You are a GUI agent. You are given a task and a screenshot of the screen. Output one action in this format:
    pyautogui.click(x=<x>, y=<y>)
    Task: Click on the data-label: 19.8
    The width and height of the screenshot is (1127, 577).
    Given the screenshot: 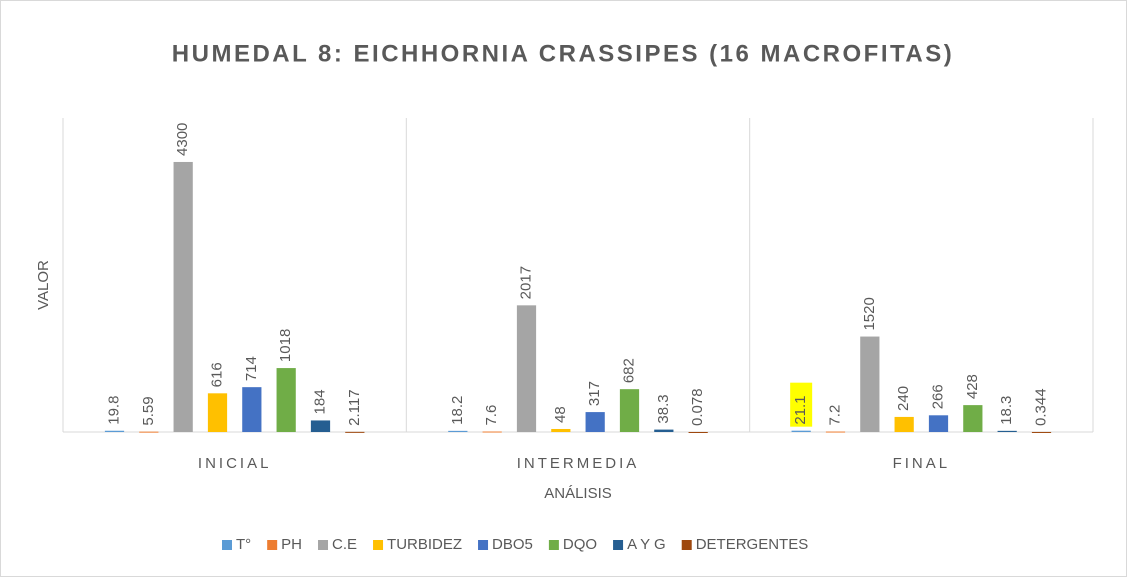 What is the action you would take?
    pyautogui.click(x=113, y=410)
    